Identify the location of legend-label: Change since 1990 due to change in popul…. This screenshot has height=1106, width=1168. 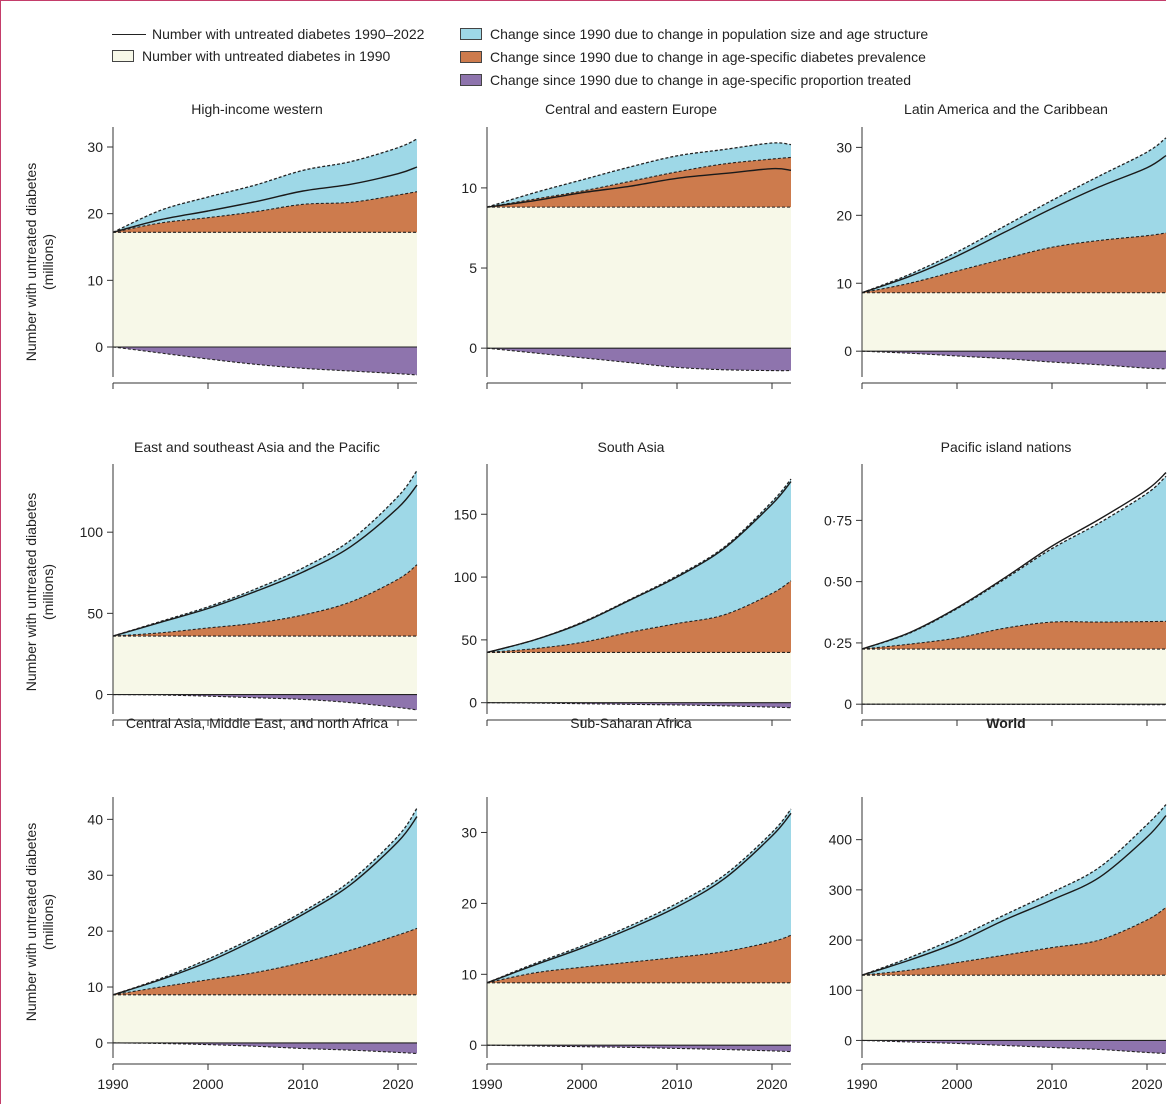
(709, 34).